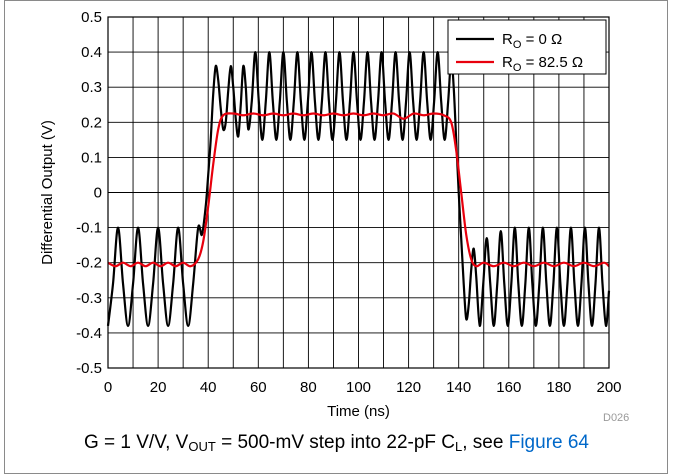 The height and width of the screenshot is (476, 673). Describe the element at coordinates (91, 87) in the screenshot. I see `y-tick-label: 0.3` at that location.